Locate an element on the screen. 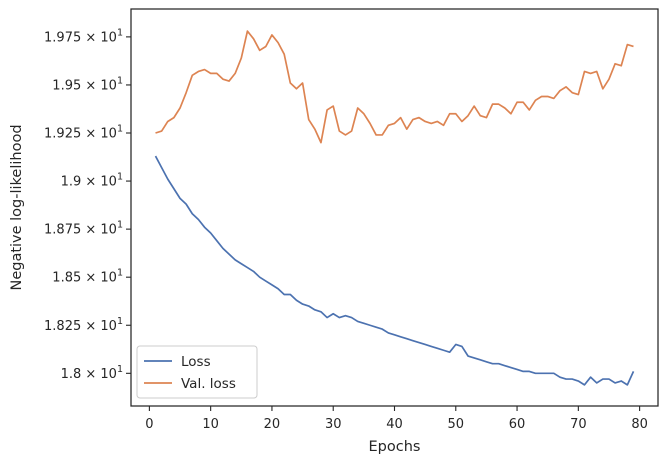 The height and width of the screenshot is (463, 667). legend-label: Val. loss is located at coordinates (208, 384).